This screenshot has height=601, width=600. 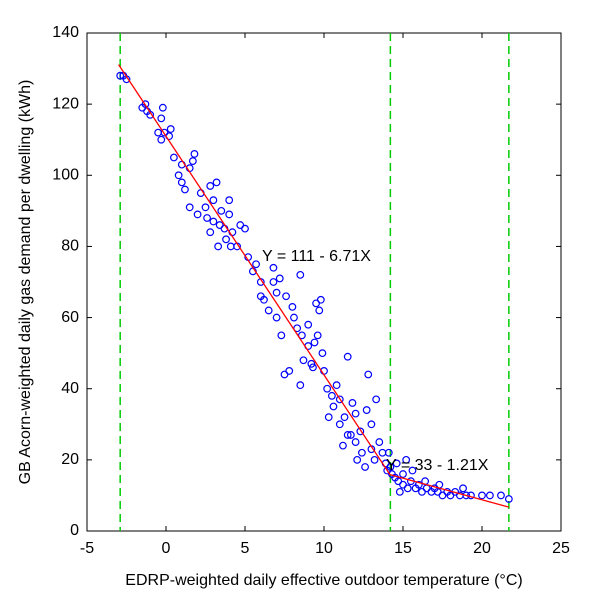 What do you see at coordinates (65, 103) in the screenshot?
I see `y-tick-label: 120` at bounding box center [65, 103].